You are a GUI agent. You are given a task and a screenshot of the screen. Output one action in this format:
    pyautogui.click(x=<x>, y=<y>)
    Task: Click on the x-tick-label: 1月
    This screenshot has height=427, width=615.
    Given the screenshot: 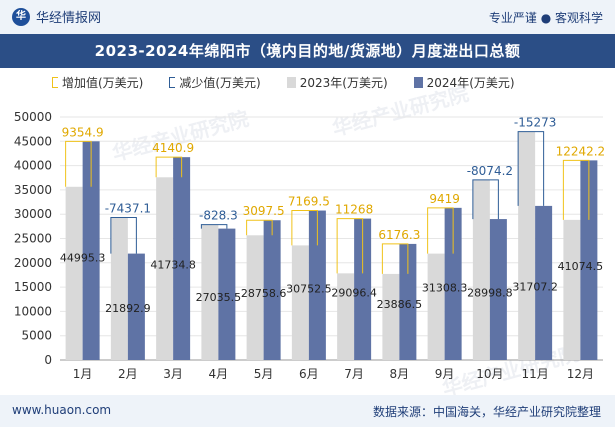 What is the action you would take?
    pyautogui.click(x=83, y=374)
    